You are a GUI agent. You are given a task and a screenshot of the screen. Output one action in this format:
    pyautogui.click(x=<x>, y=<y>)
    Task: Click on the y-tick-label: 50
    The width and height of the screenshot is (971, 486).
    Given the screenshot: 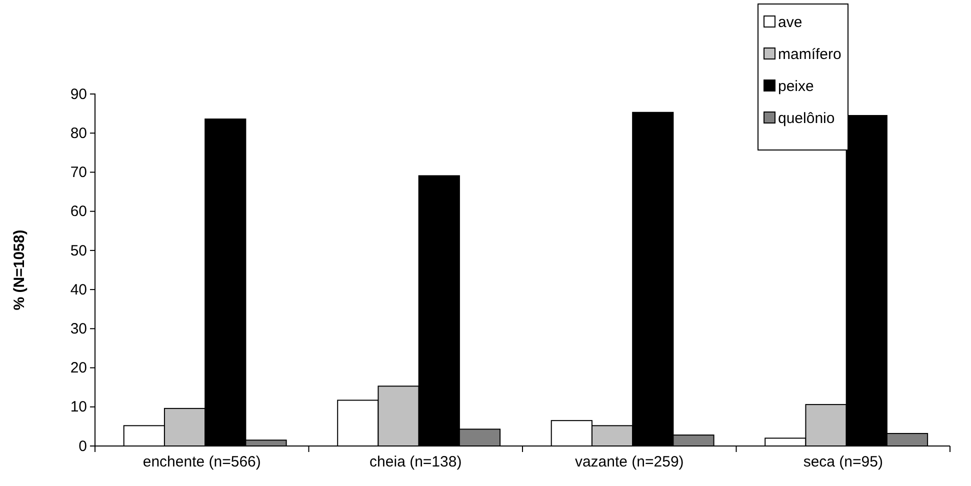 What is the action you would take?
    pyautogui.click(x=78, y=251)
    